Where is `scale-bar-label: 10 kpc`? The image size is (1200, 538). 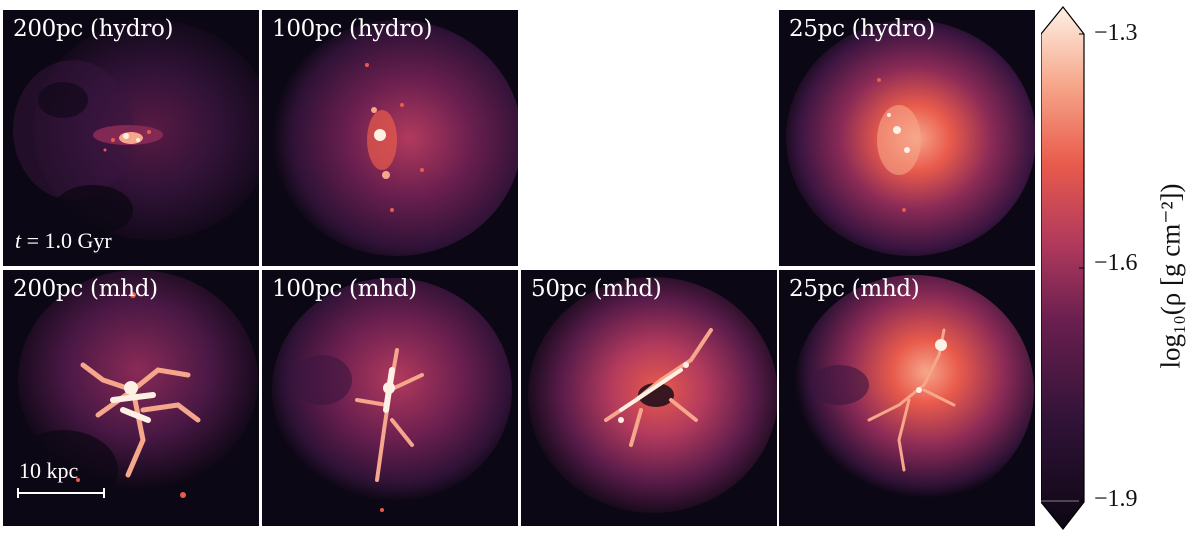 scale-bar-label: 10 kpc is located at coordinates (49, 470).